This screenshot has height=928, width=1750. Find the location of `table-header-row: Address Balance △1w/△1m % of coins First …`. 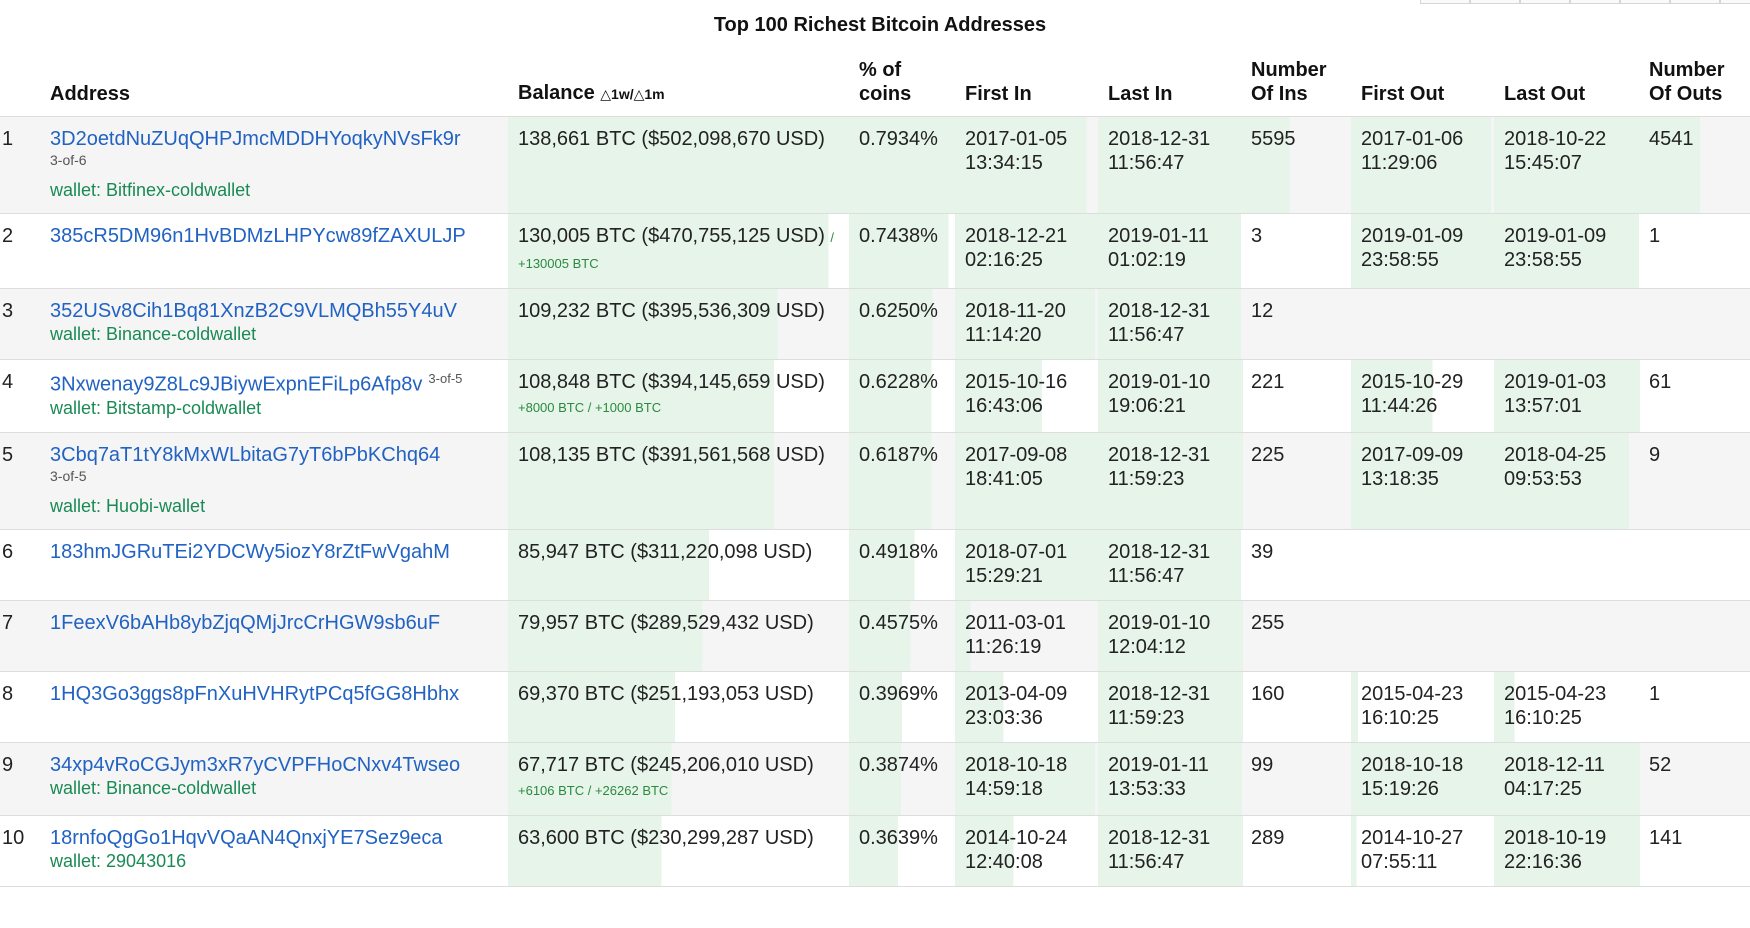

table-header-row: Address Balance △1w/△1m % of coins First … is located at coordinates (875, 87).